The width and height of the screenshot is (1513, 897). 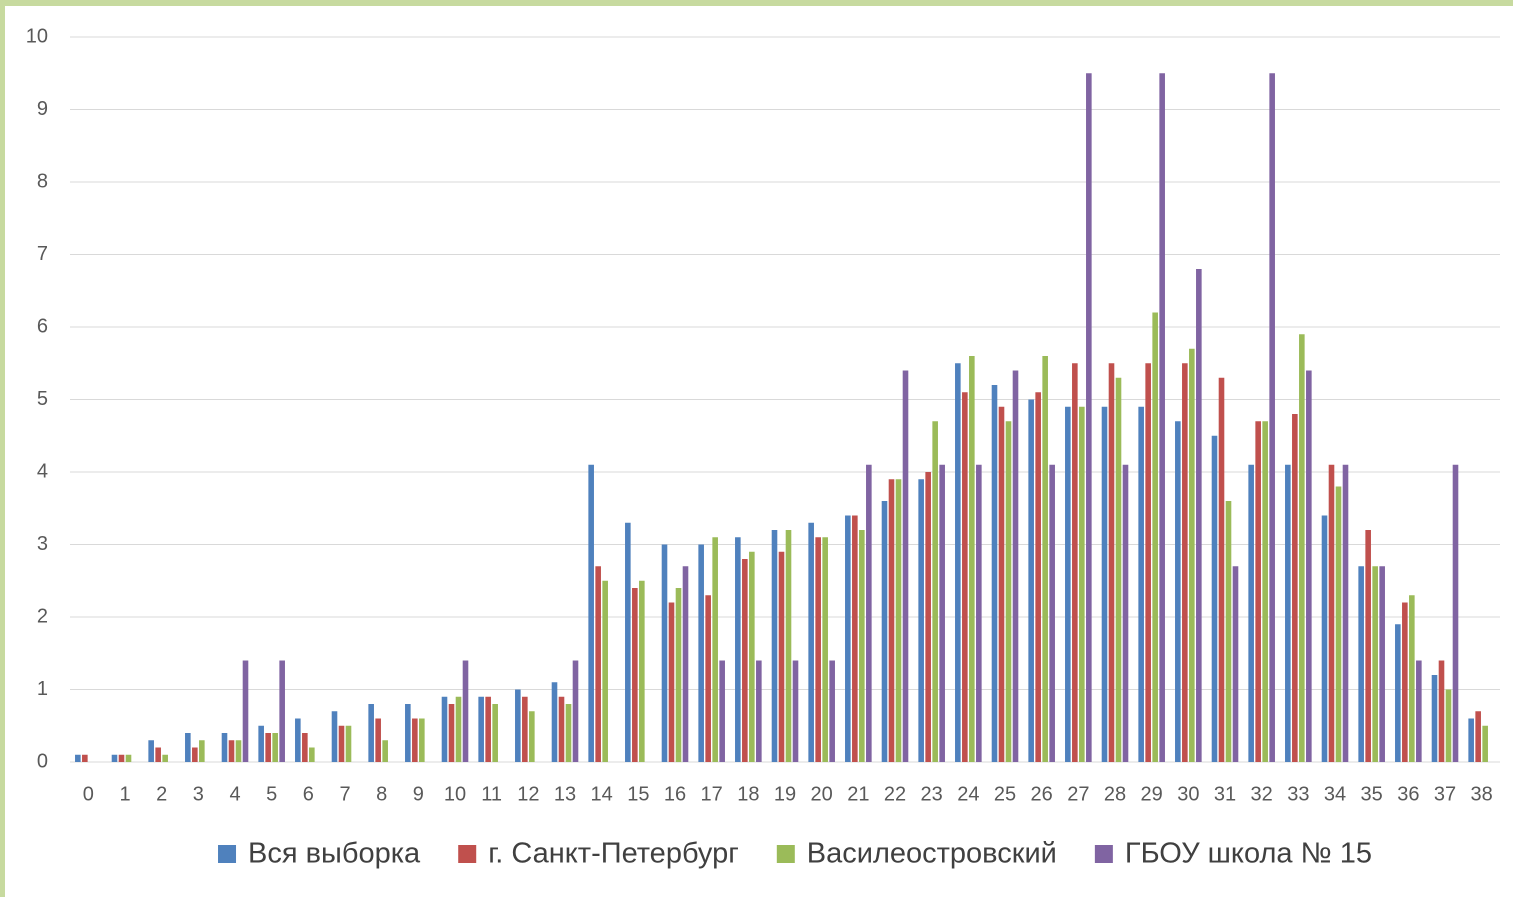 I want to click on x-tick-label: 15, so click(x=638, y=794).